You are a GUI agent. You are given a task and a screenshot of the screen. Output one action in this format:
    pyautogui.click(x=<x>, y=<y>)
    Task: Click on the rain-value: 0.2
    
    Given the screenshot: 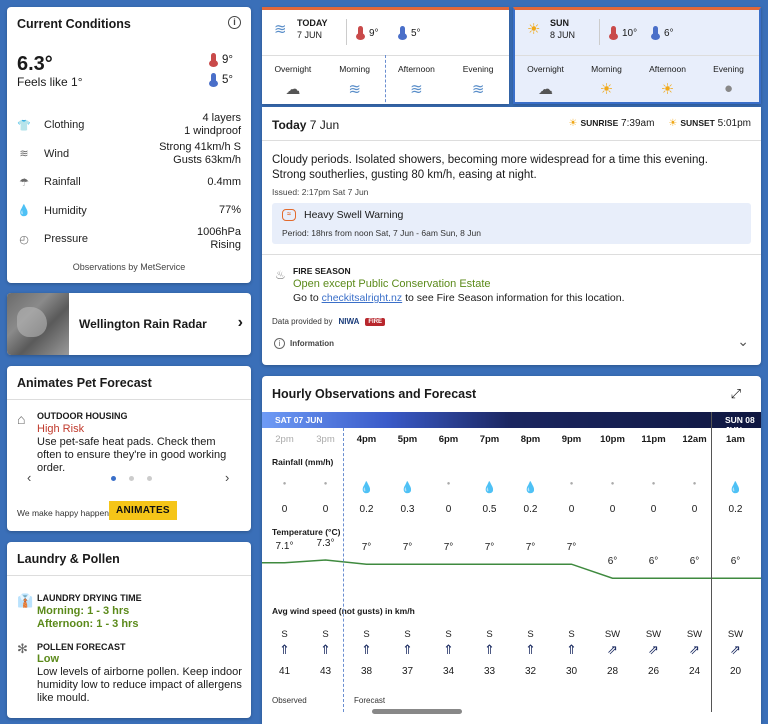 What is the action you would take?
    pyautogui.click(x=530, y=509)
    